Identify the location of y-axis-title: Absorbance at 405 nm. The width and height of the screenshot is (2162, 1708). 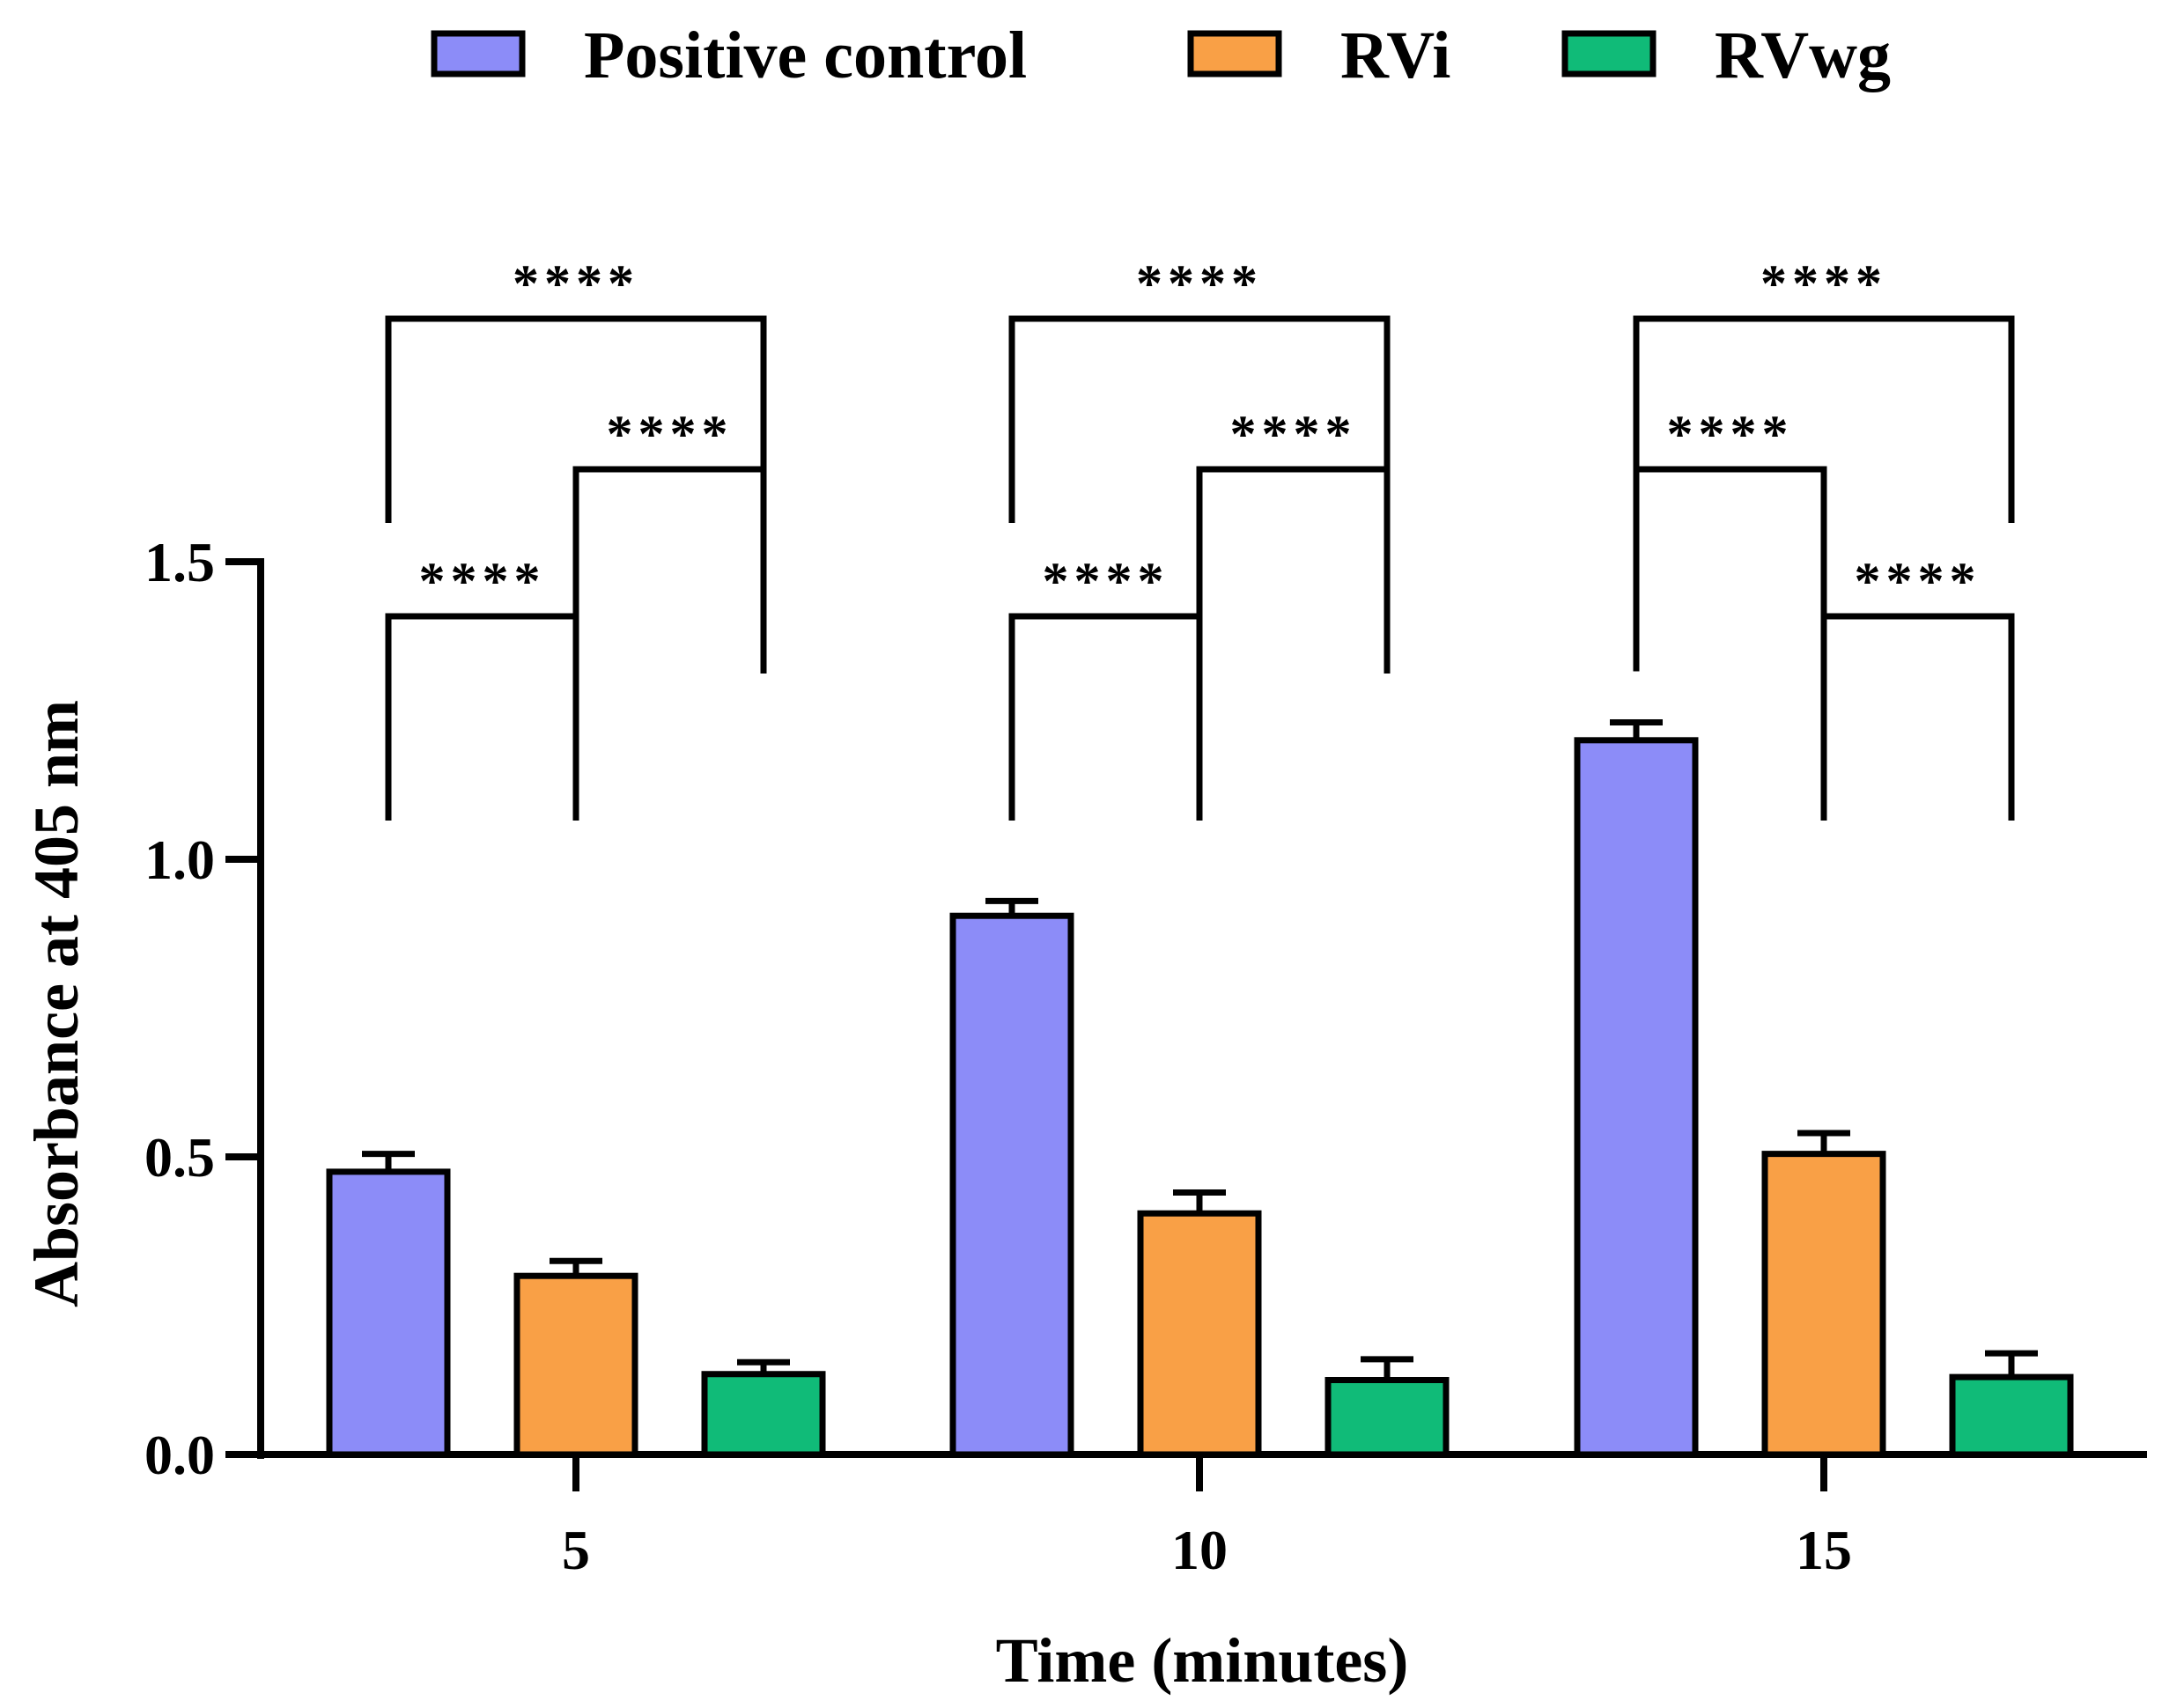
(56, 1003).